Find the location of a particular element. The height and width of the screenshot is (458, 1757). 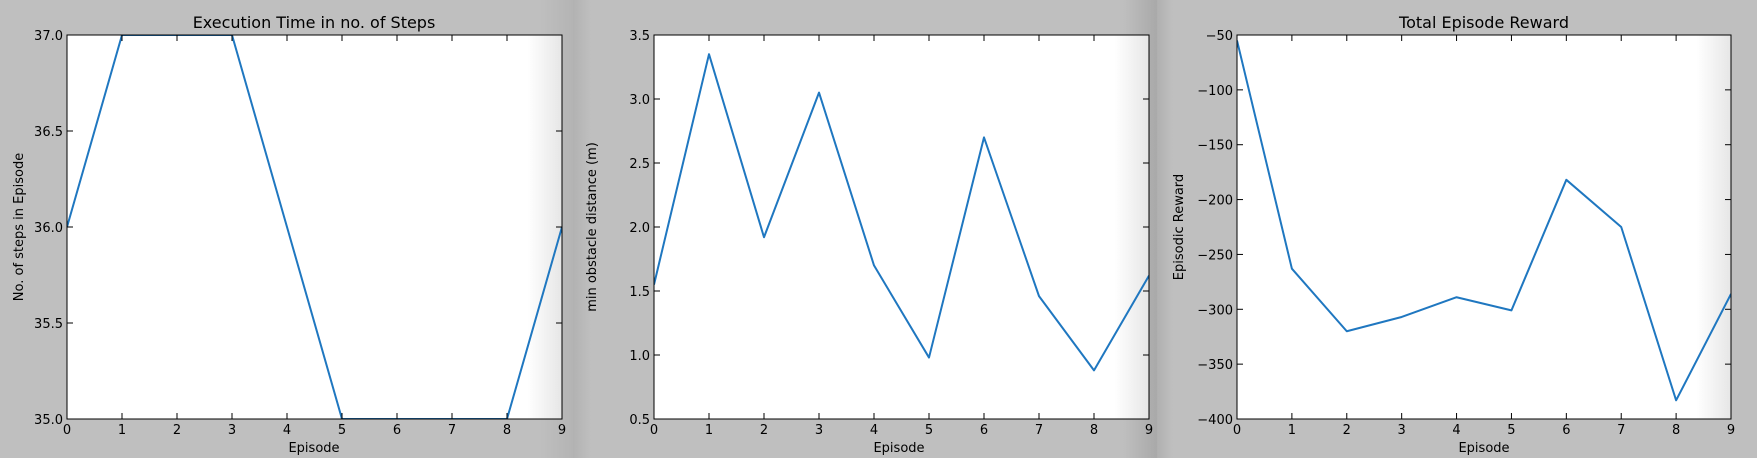

y-axis-label: min obstacle distance (m) is located at coordinates (592, 227).